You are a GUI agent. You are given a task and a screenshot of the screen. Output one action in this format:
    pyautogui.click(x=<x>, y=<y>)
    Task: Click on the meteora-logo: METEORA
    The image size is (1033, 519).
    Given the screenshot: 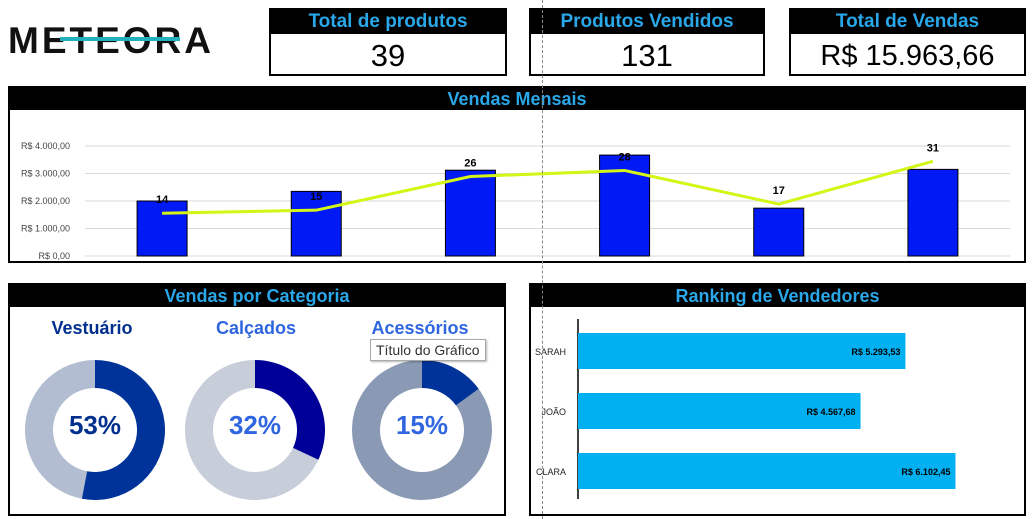 What is the action you would take?
    pyautogui.click(x=109, y=40)
    